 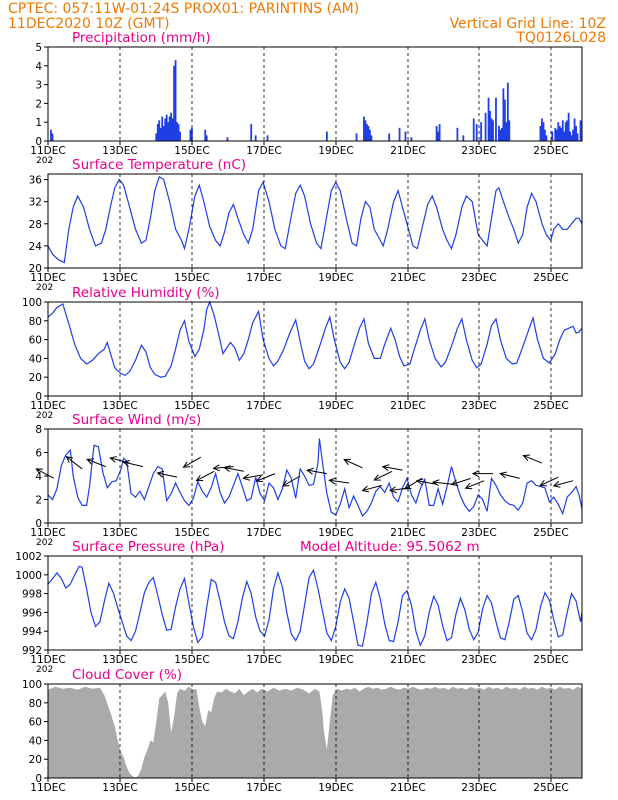 I want to click on cloud-xtick-2: 15DEC, so click(x=191, y=788).